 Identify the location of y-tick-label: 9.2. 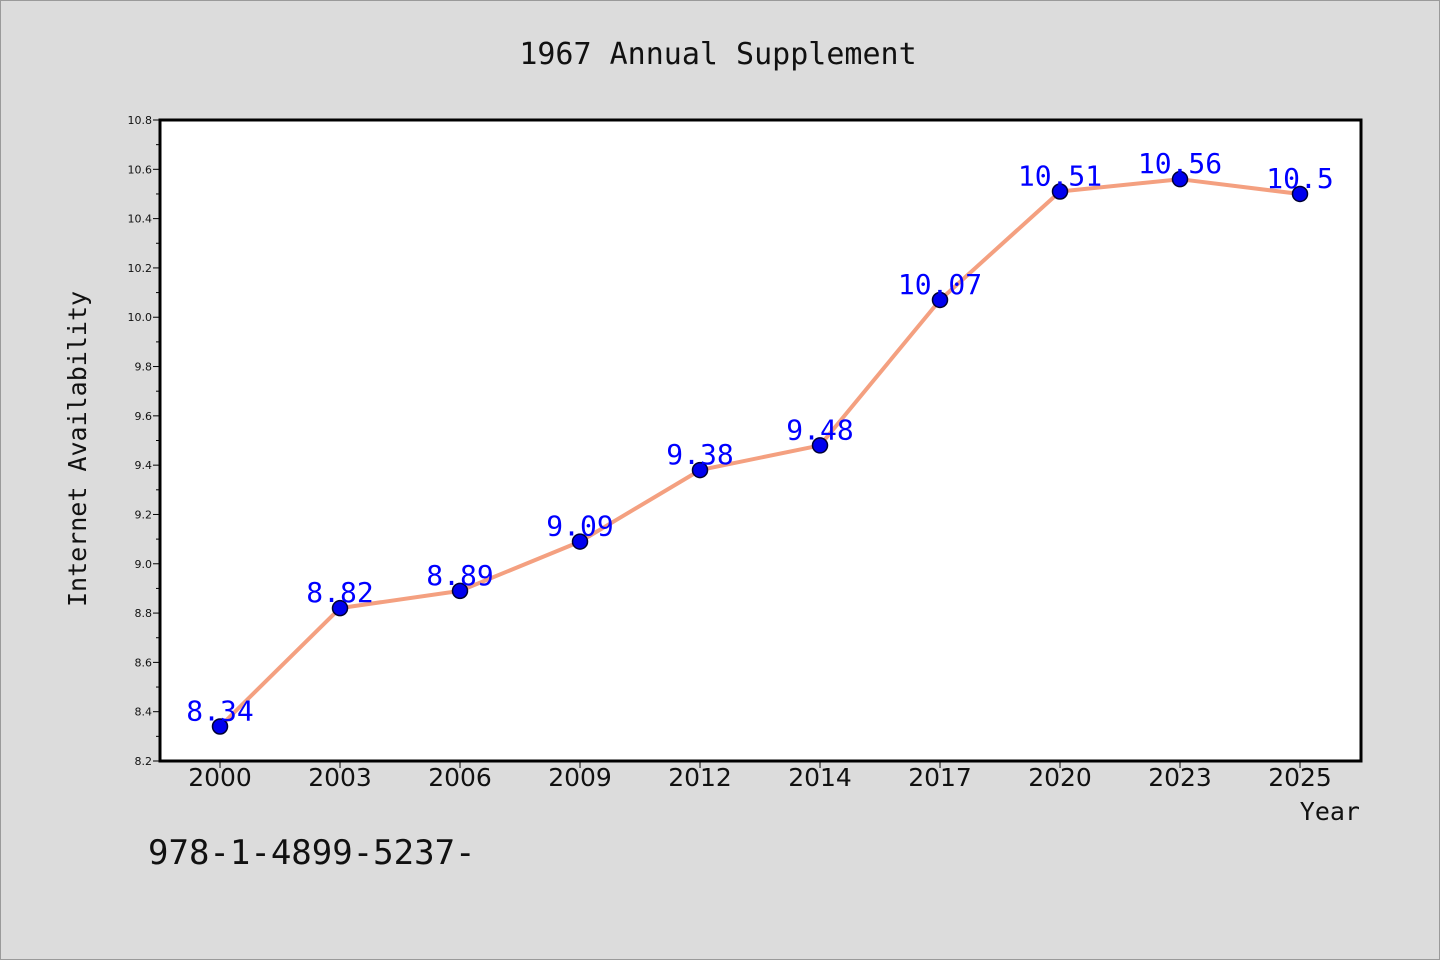
(144, 514).